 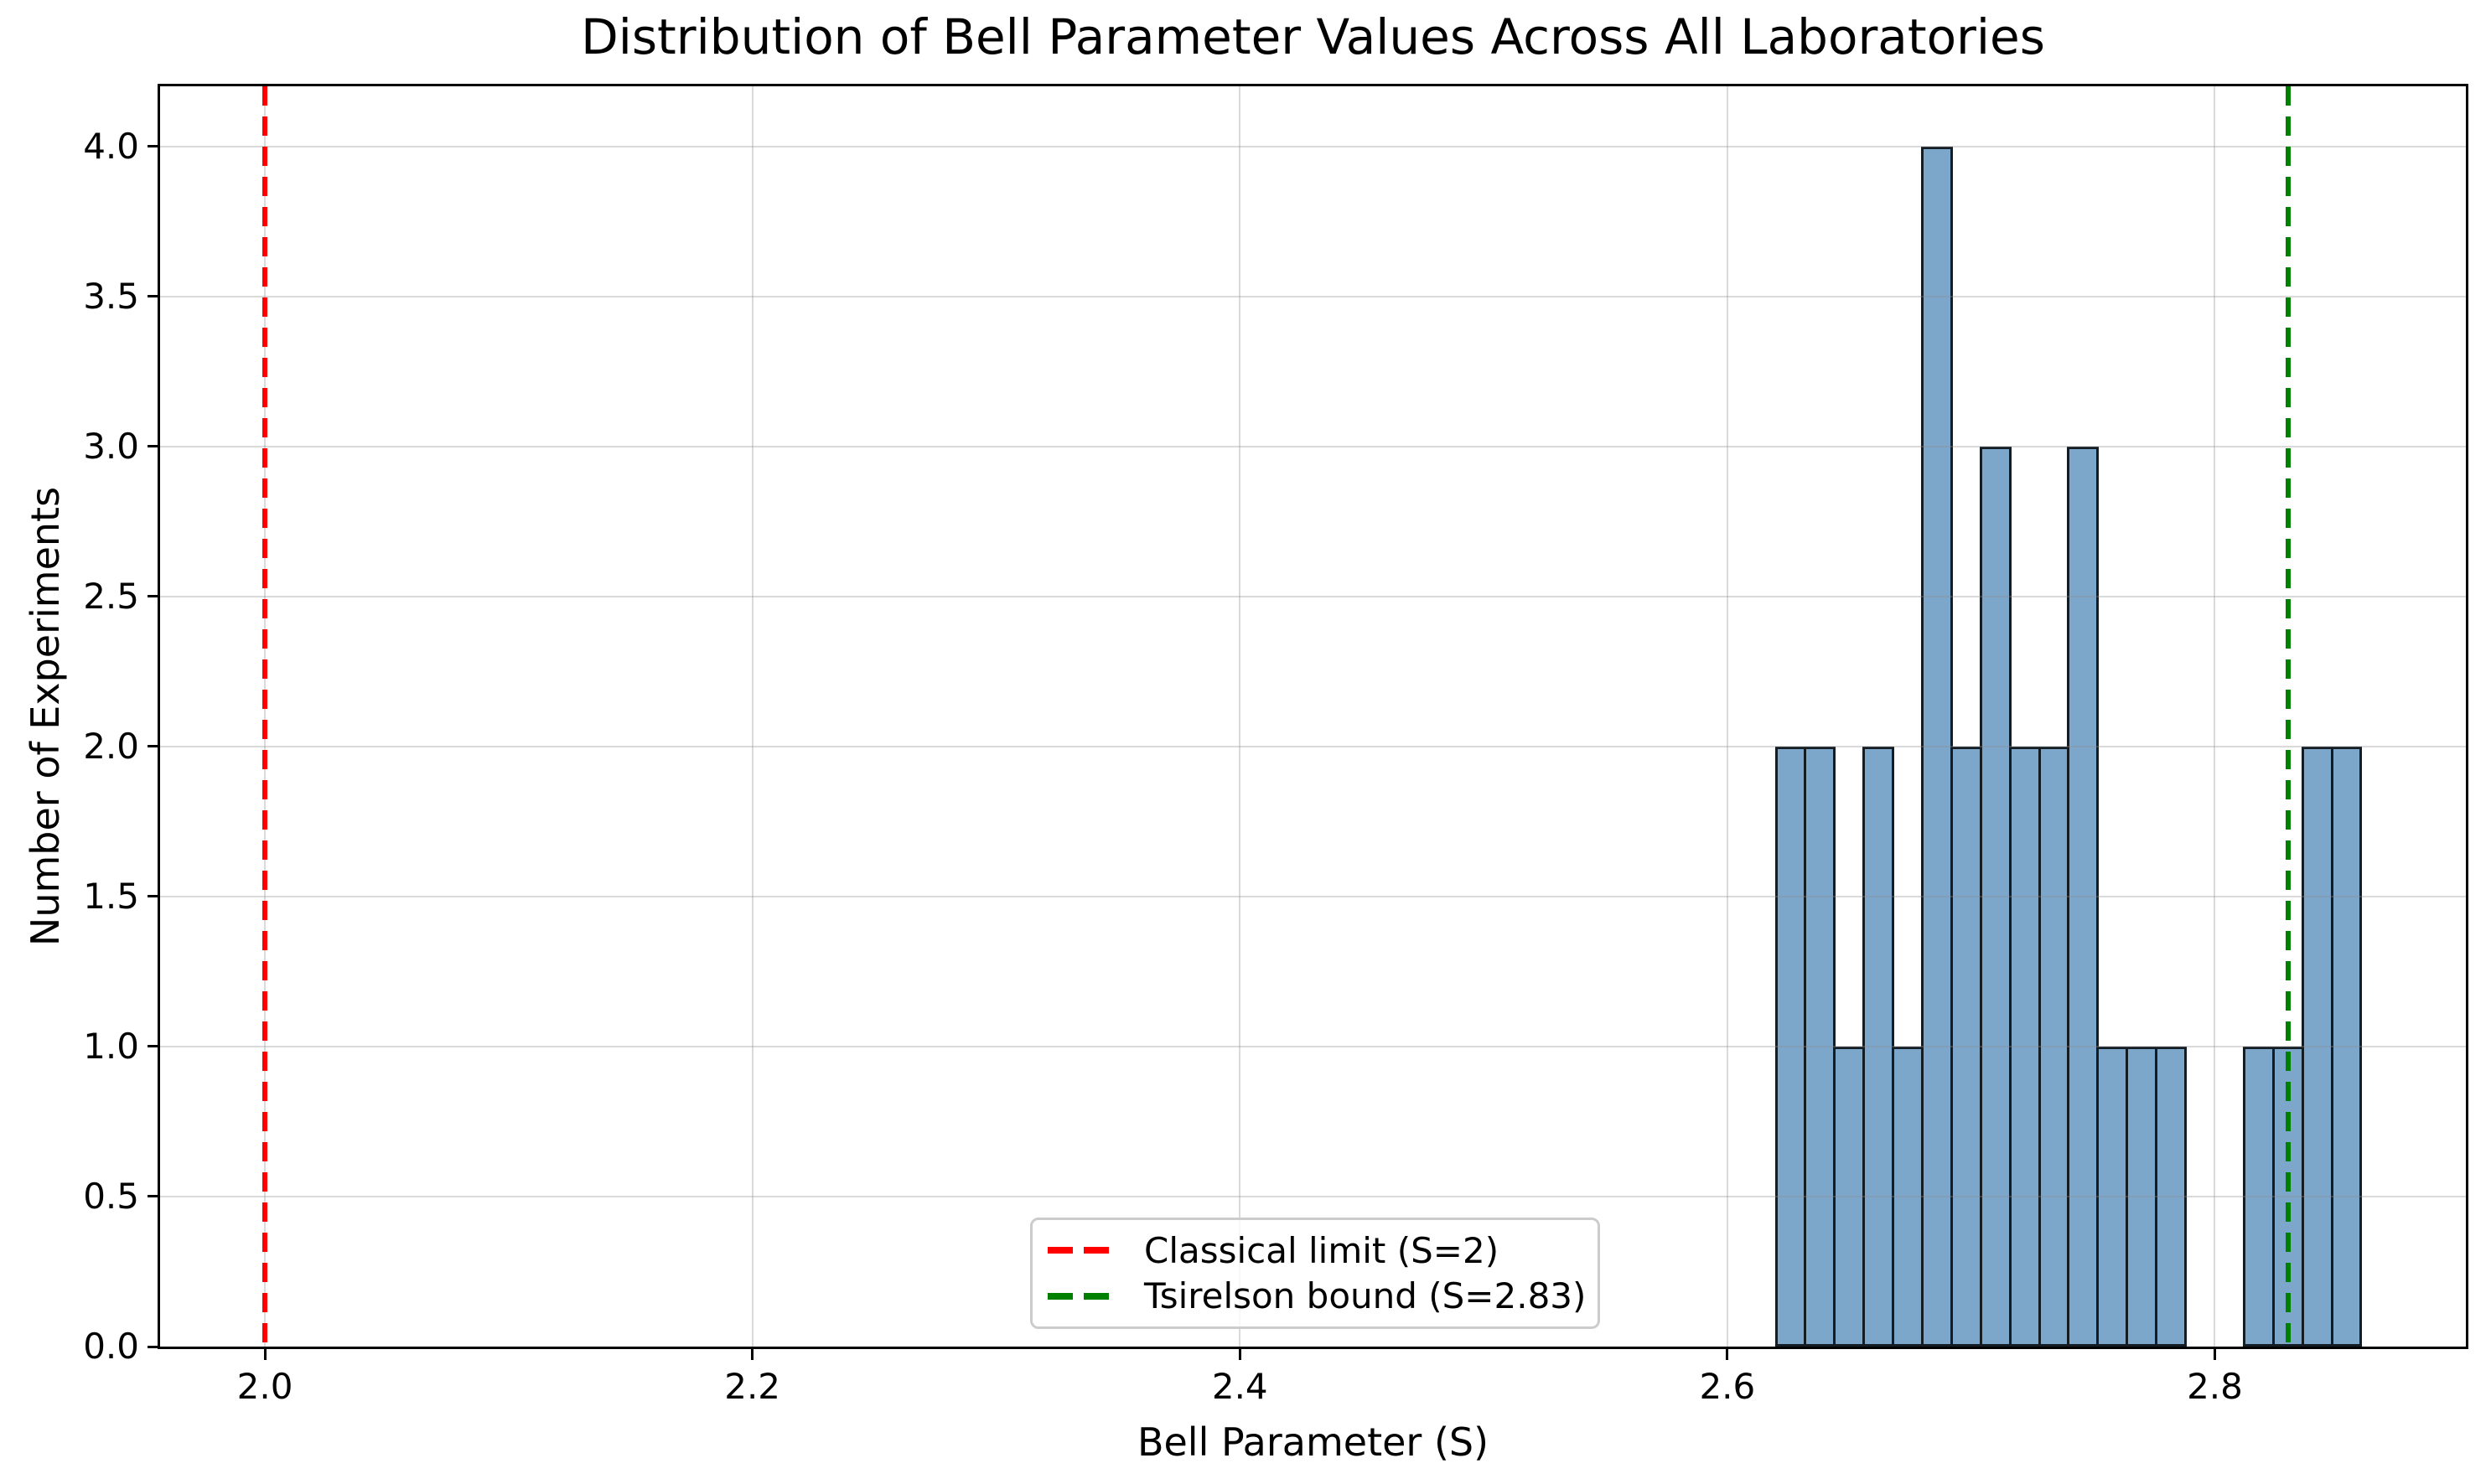 What do you see at coordinates (1727, 716) in the screenshot?
I see `x-gridline-2.6` at bounding box center [1727, 716].